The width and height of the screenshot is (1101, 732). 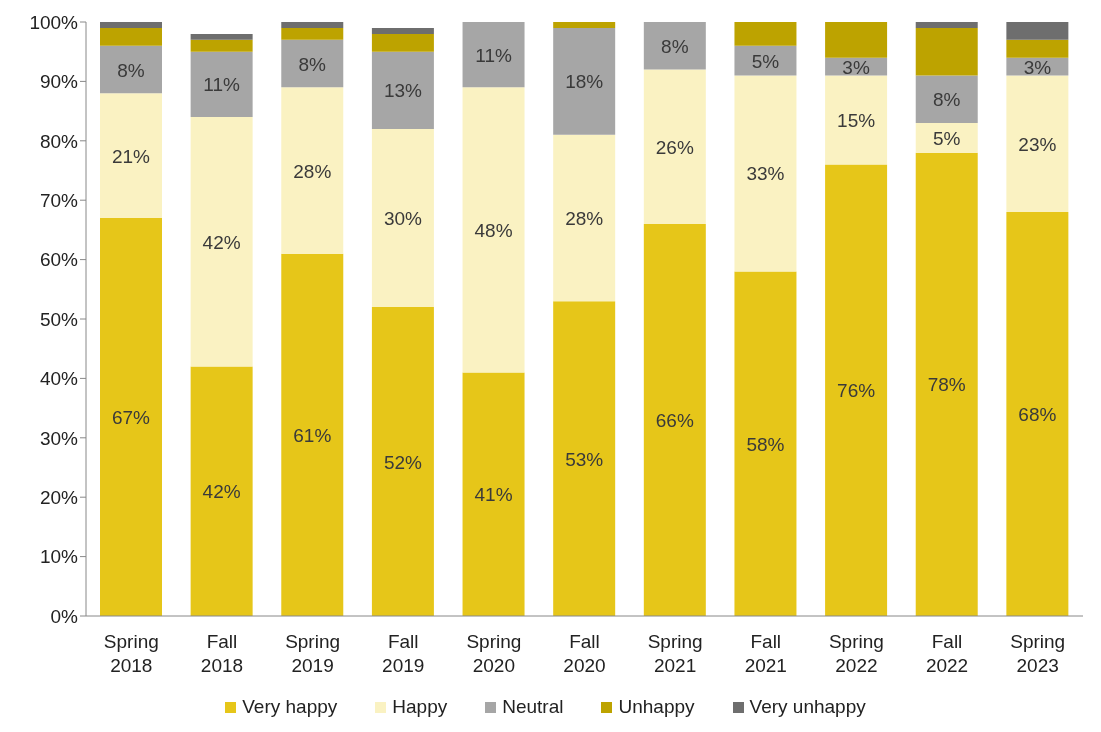 What do you see at coordinates (222, 653) in the screenshot?
I see `x-tick-label: Fall 2018` at bounding box center [222, 653].